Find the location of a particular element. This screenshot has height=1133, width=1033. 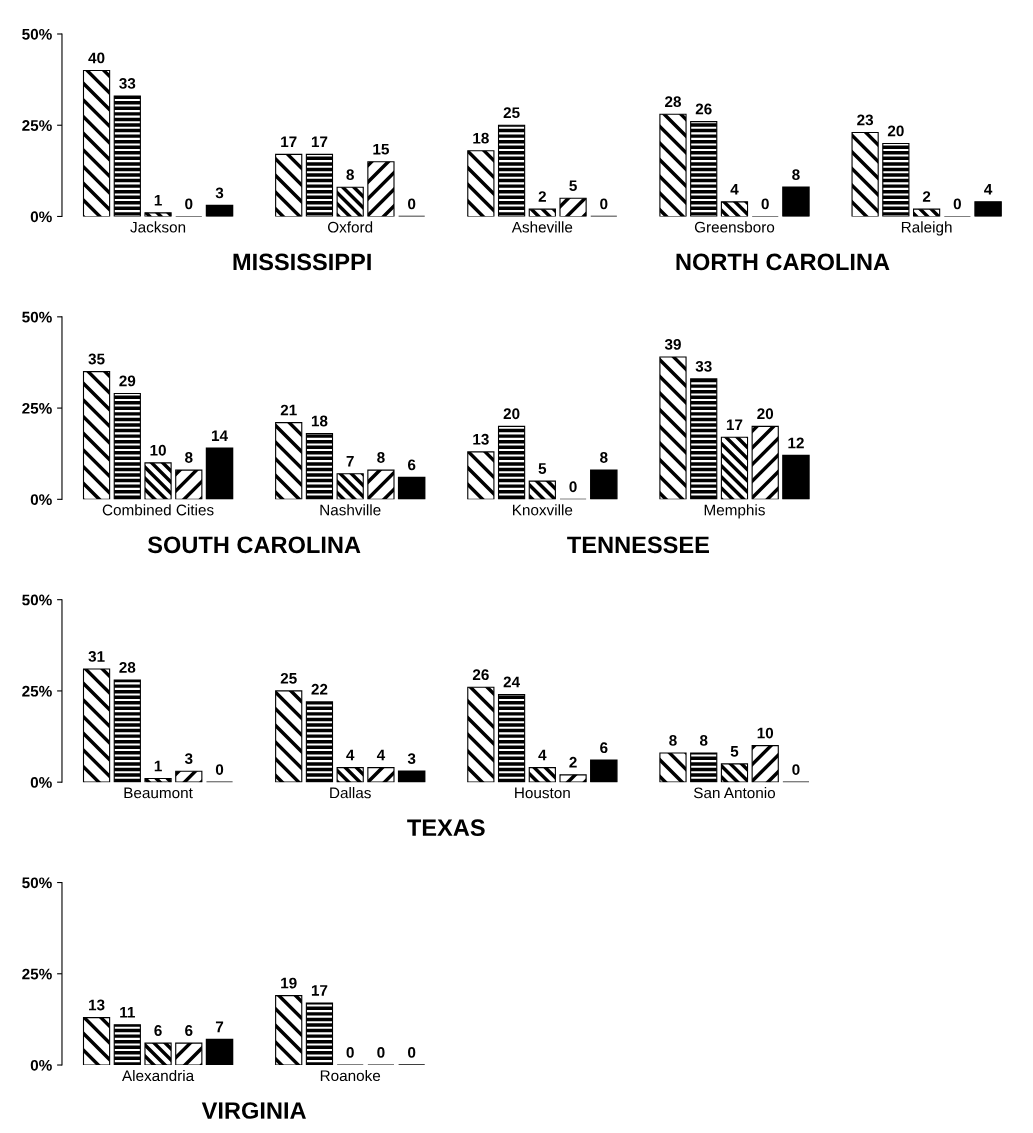

x-tick-label: Beaumont is located at coordinates (158, 793).